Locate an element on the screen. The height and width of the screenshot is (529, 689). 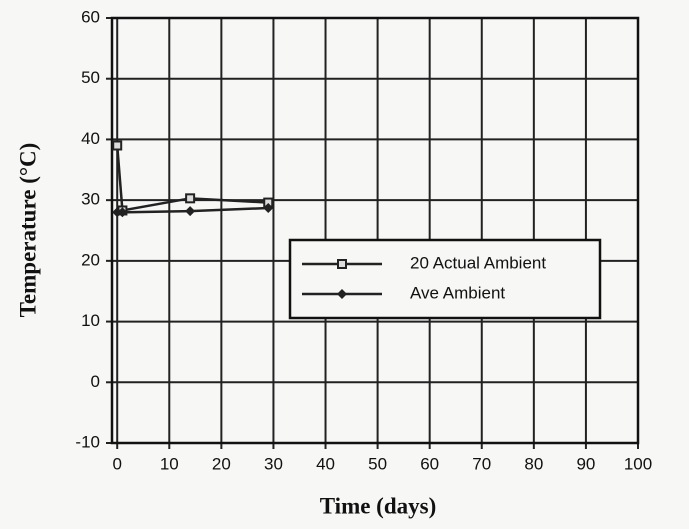
y-axis-label: Temperature (°C) is located at coordinates (27, 230).